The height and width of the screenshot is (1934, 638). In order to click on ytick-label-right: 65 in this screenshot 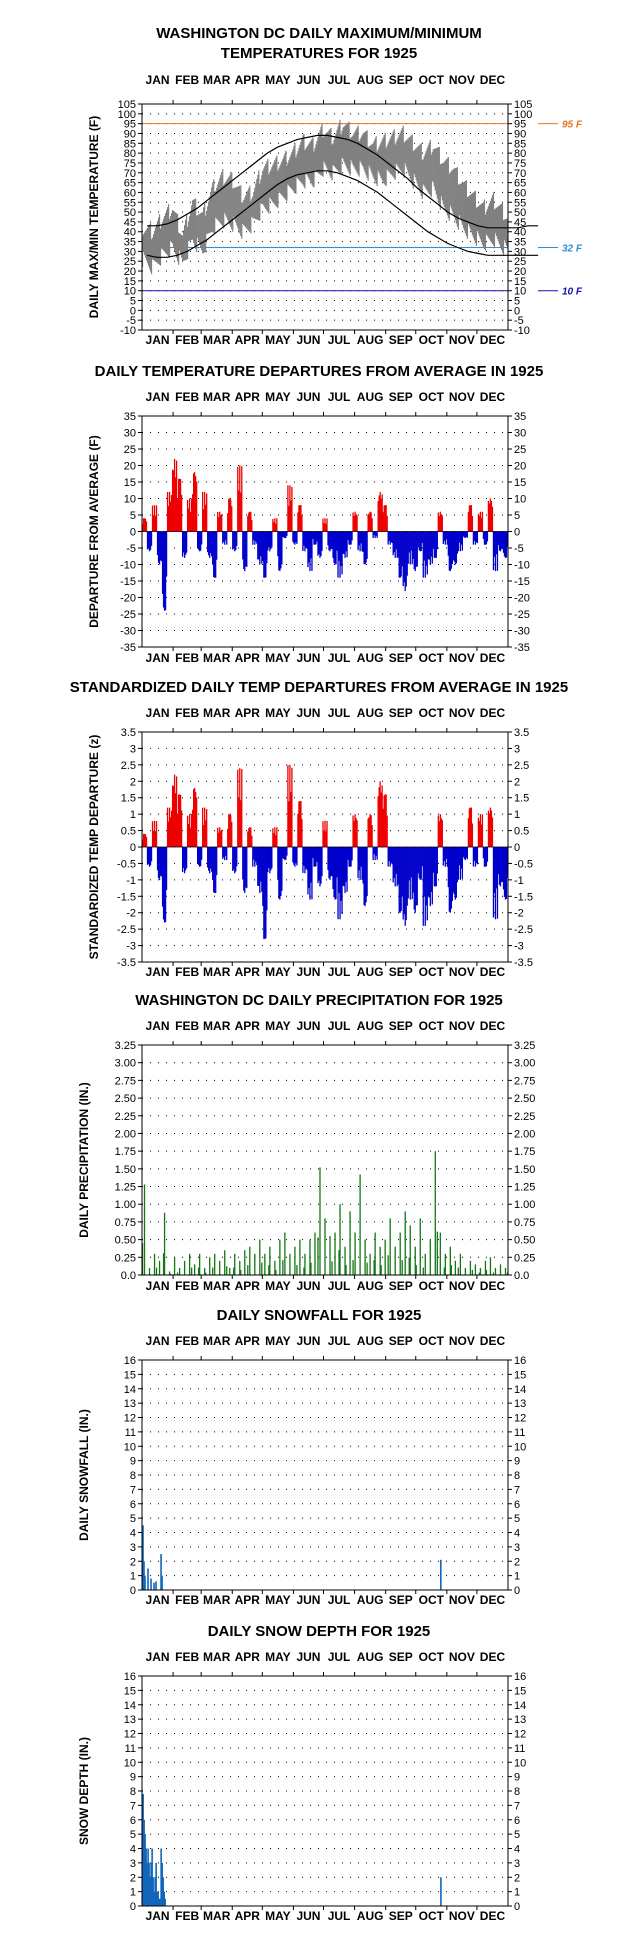, I will do `click(520, 184)`.